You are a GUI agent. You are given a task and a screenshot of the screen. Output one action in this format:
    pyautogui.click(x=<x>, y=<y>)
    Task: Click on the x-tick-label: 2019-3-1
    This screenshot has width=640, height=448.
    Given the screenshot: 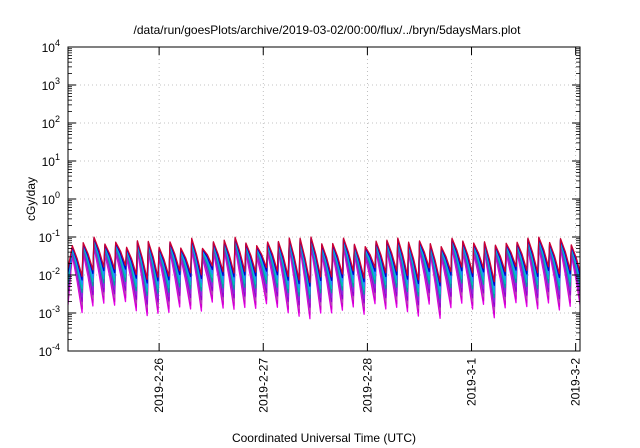 What is the action you would take?
    pyautogui.click(x=472, y=382)
    